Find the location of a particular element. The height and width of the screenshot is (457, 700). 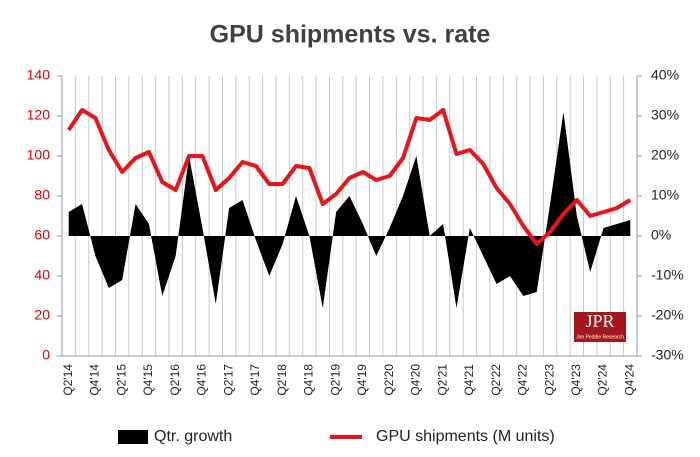

y2-tick-label: -10% is located at coordinates (667, 275).